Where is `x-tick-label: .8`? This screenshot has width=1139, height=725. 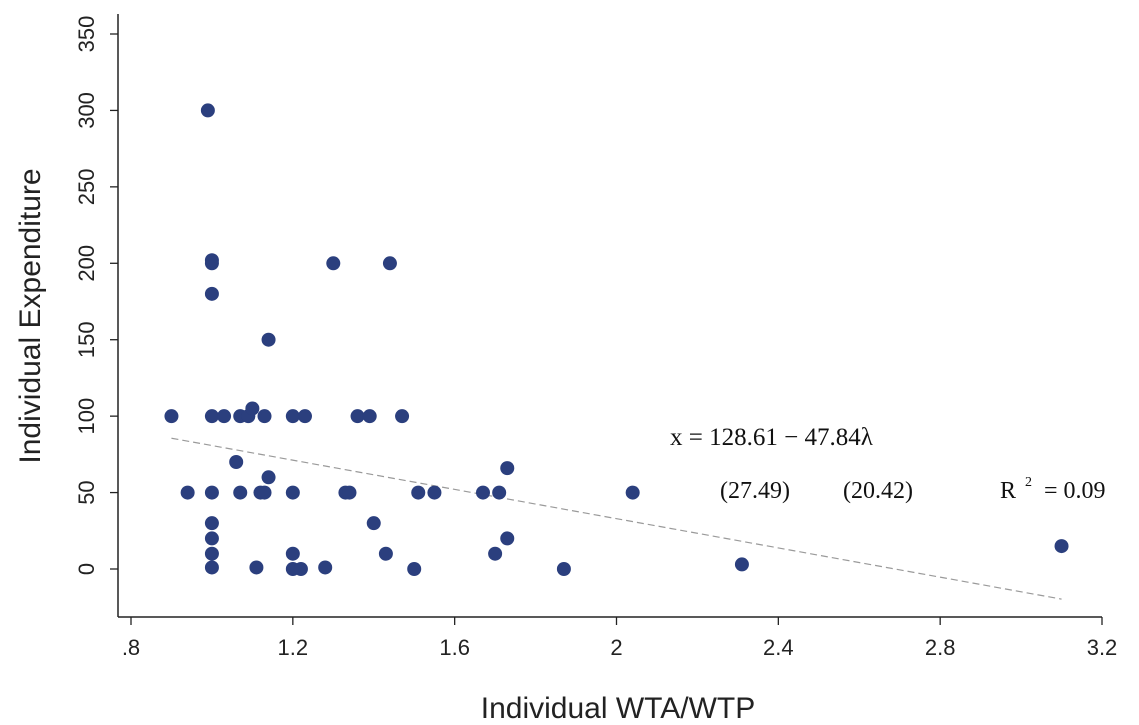
x-tick-label: .8 is located at coordinates (131, 647).